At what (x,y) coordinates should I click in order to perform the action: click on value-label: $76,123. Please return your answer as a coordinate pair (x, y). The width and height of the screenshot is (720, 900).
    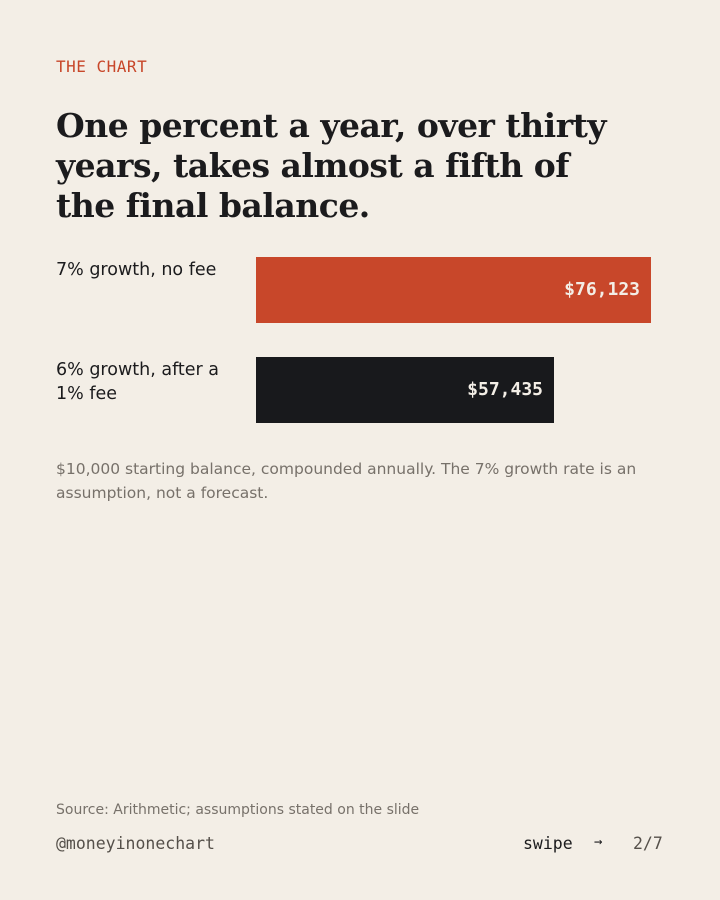
    Looking at the image, I should click on (602, 289).